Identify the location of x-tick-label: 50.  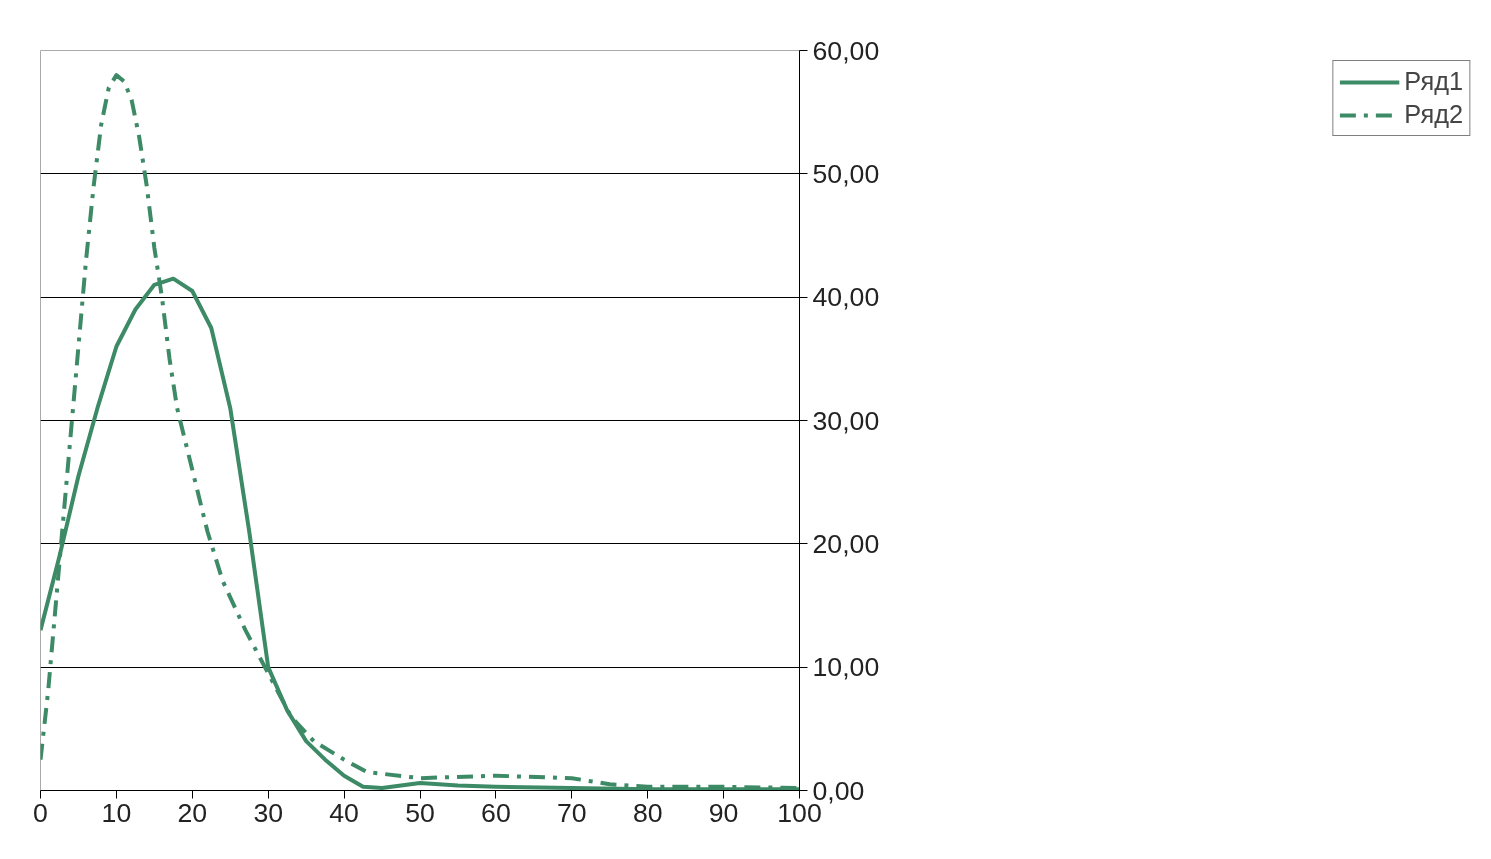
(420, 812).